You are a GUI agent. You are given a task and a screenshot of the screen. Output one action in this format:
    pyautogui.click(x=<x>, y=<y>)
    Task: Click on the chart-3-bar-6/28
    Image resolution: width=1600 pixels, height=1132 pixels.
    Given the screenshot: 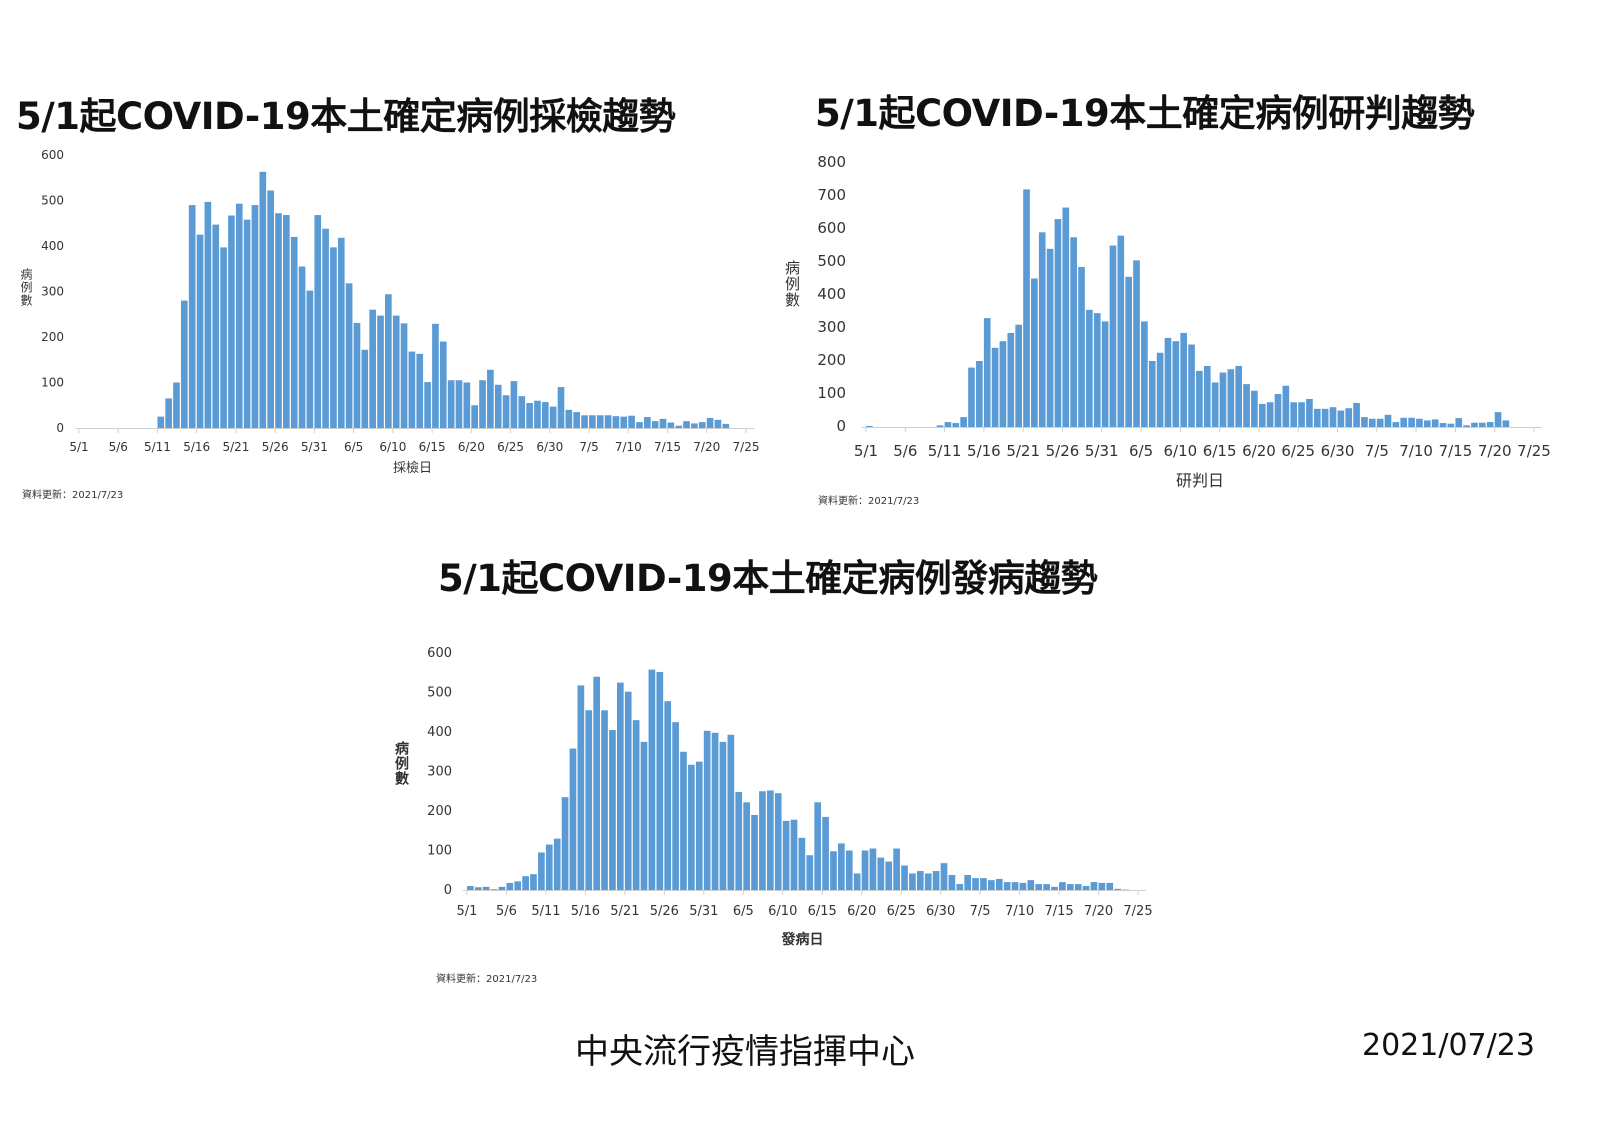 What is the action you would take?
    pyautogui.click(x=928, y=881)
    